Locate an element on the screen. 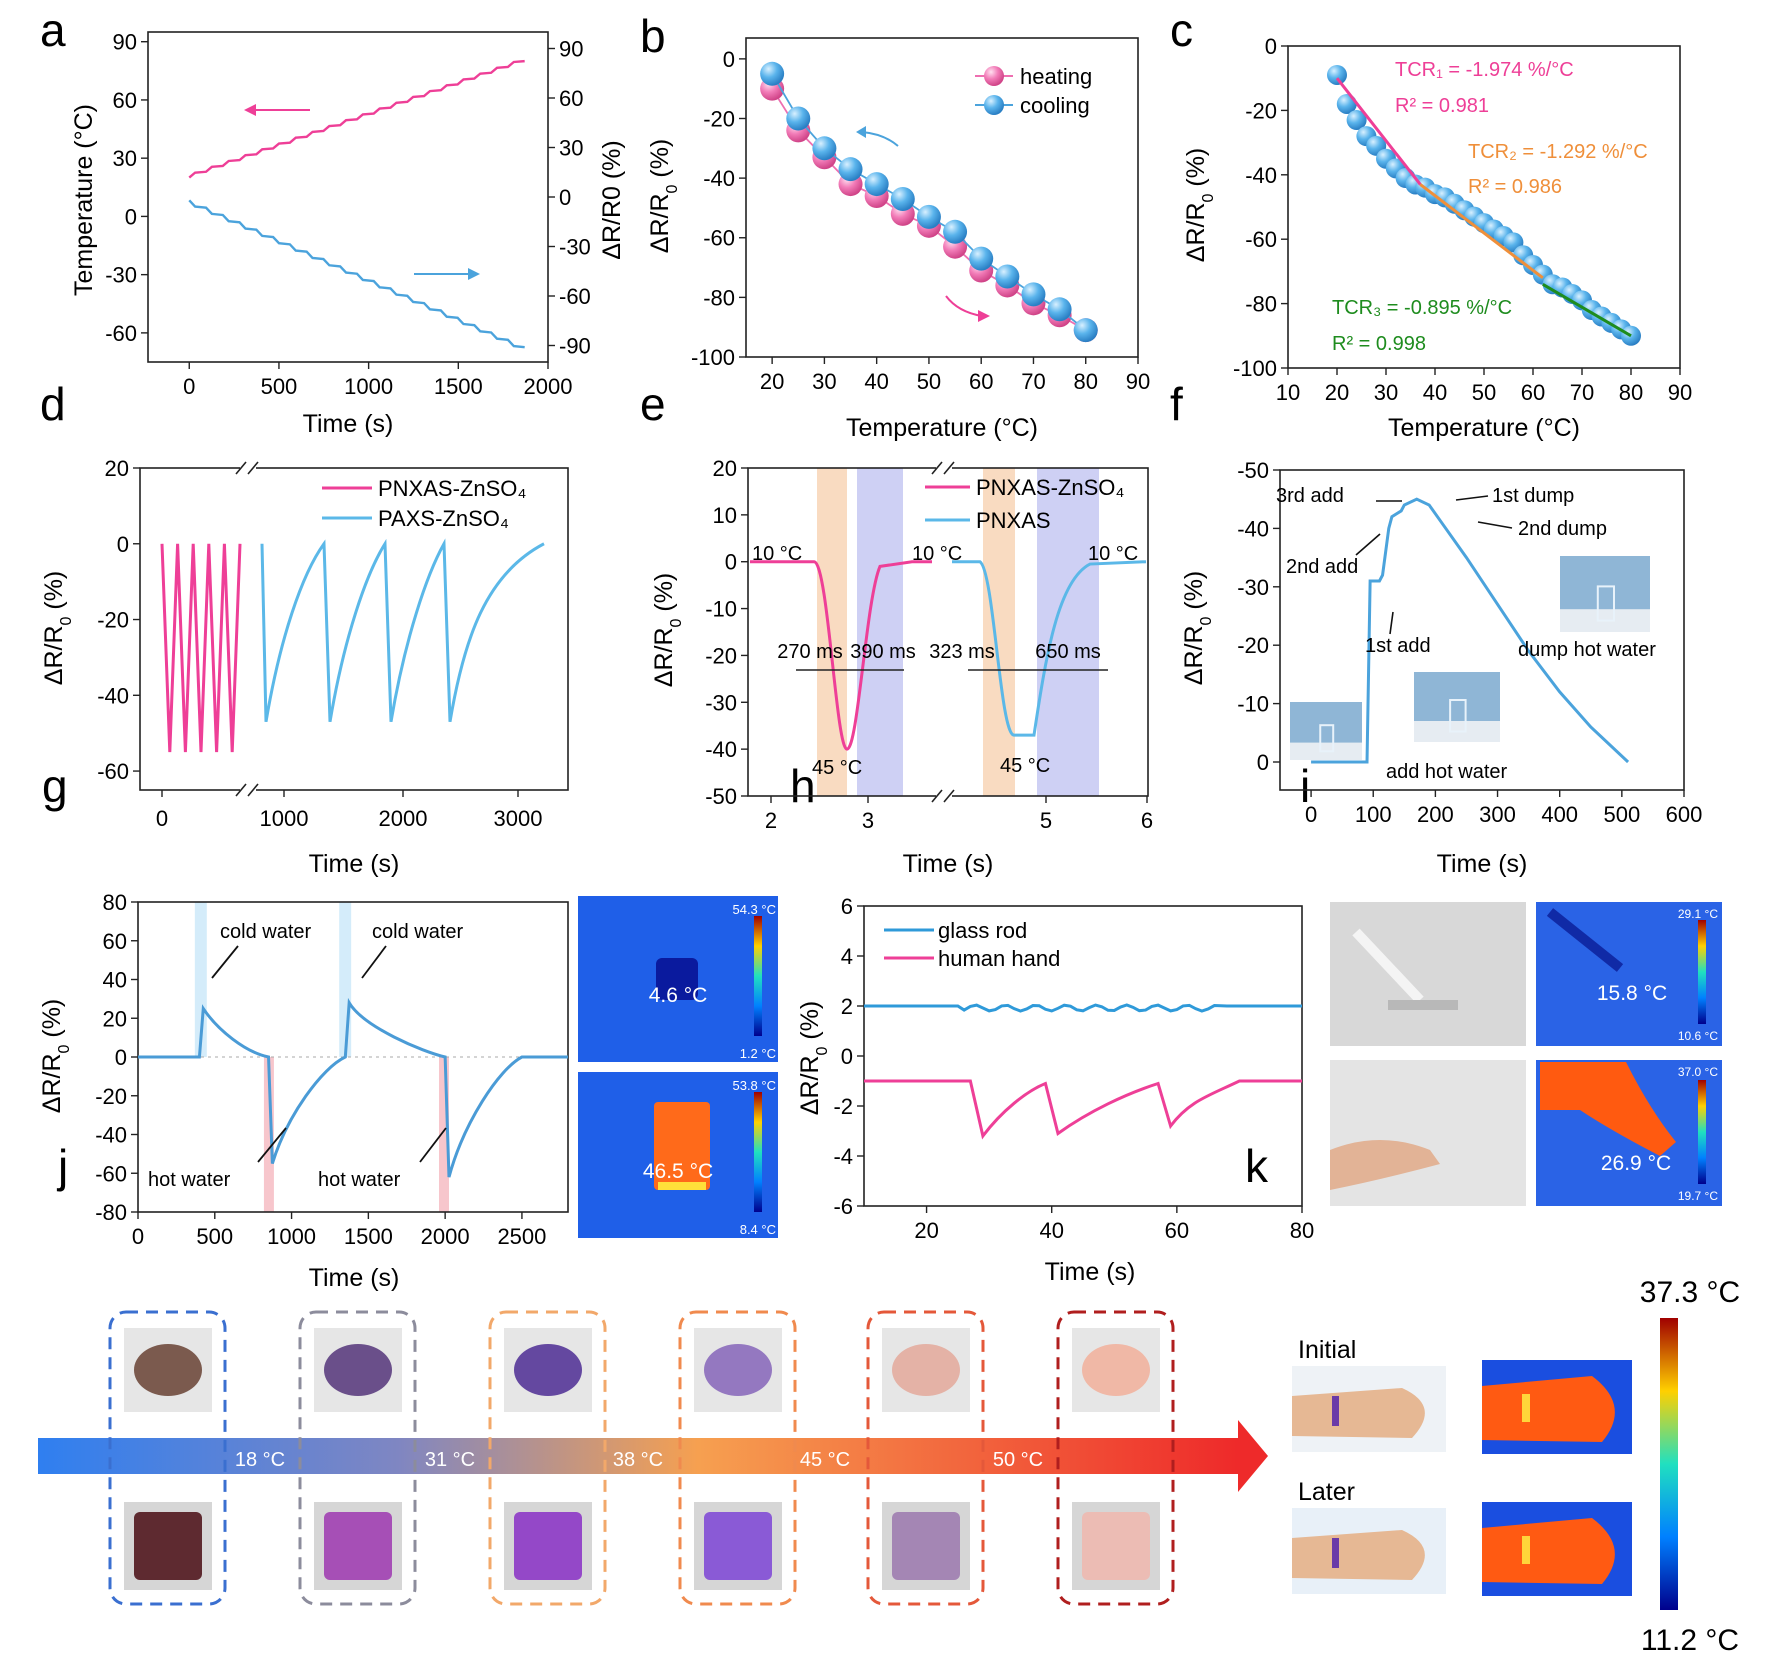 The height and width of the screenshot is (1674, 1789). panel-letter-b: b is located at coordinates (653, 36).